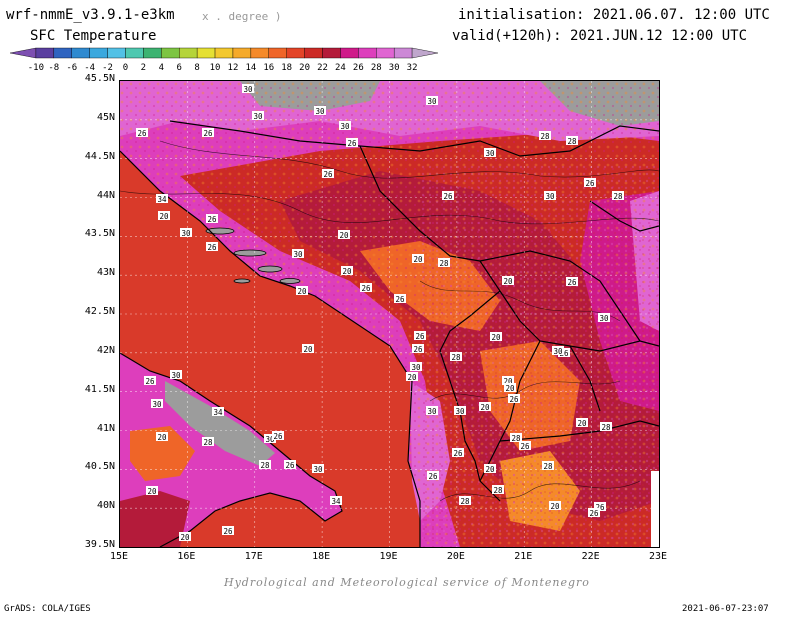  I want to click on grads-label: GrADS: COLA/IGES, so click(47, 609).